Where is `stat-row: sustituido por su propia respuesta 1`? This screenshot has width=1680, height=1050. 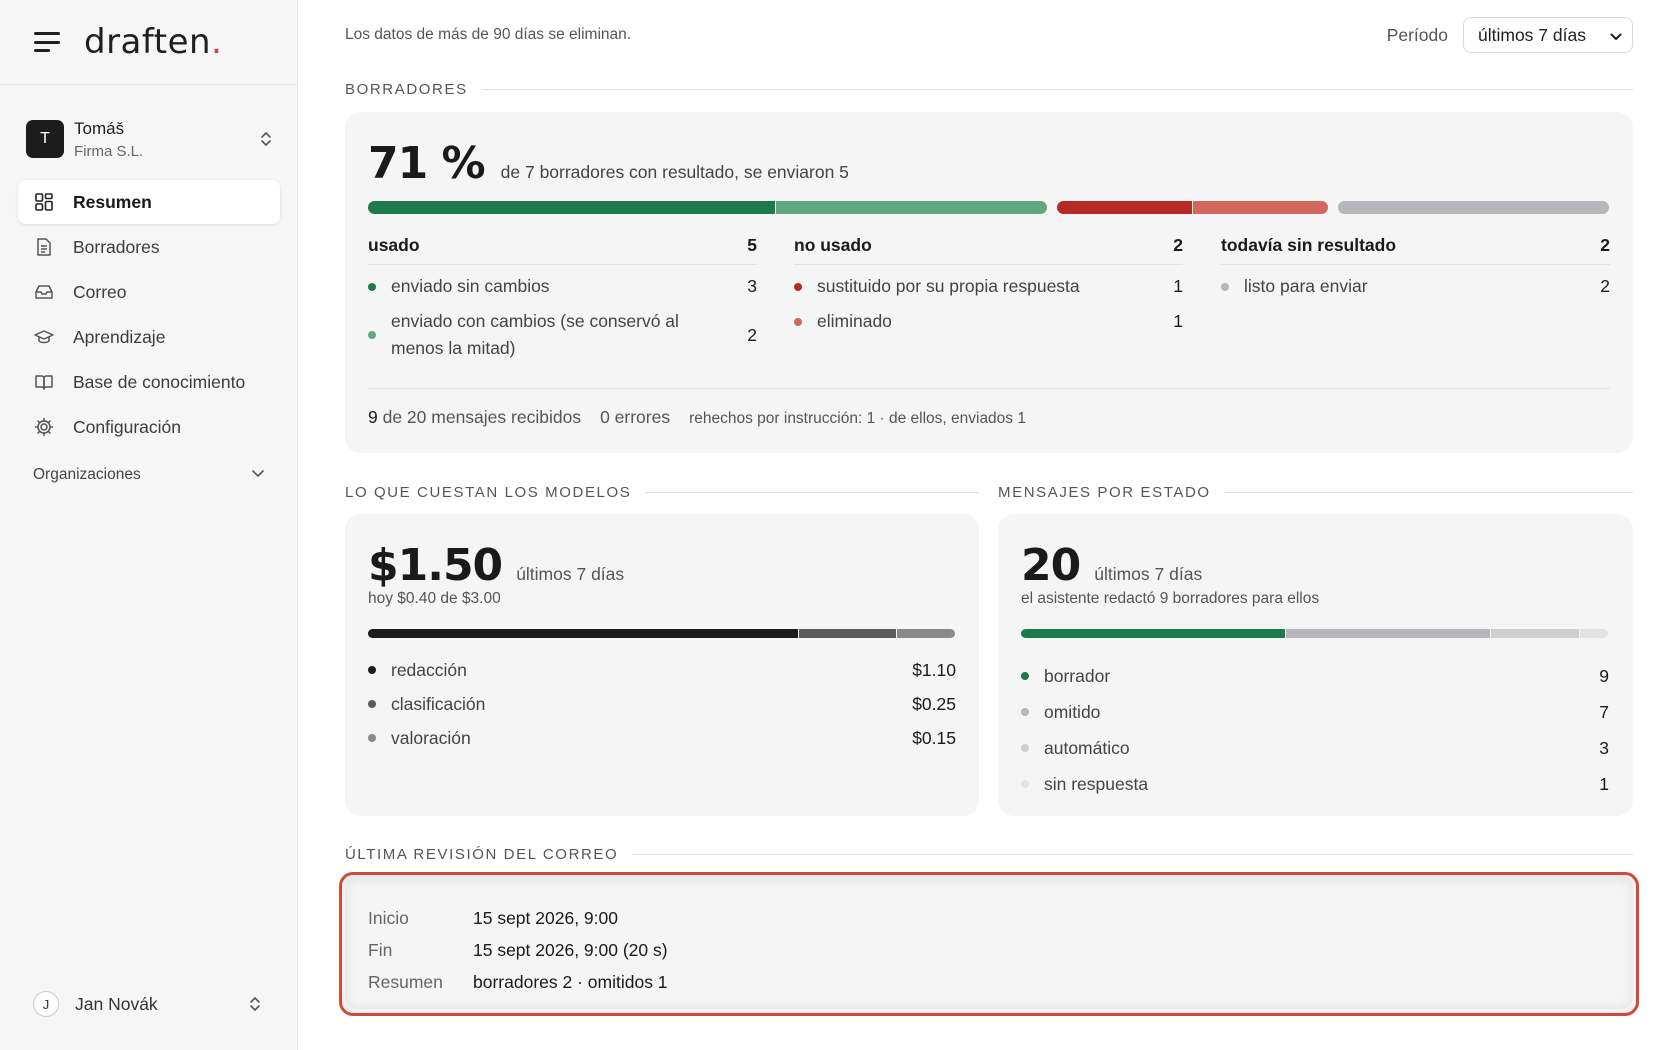 stat-row: sustituido por su propia respuesta 1 is located at coordinates (988, 286).